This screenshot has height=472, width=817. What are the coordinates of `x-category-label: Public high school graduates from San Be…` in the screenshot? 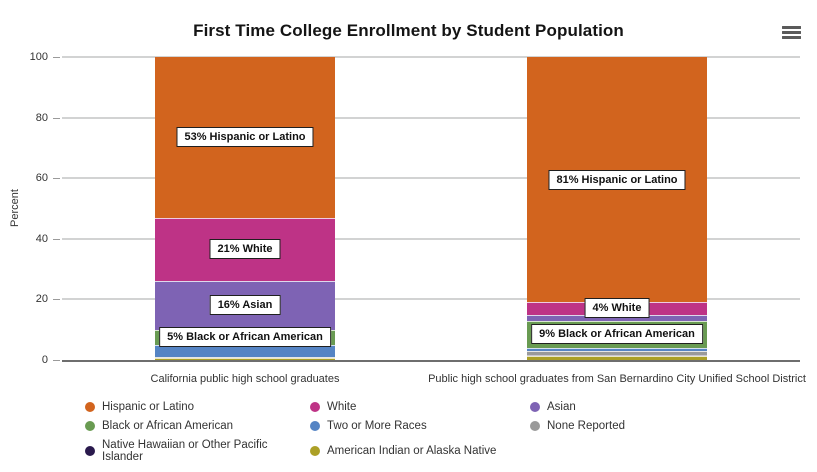 It's located at (617, 379).